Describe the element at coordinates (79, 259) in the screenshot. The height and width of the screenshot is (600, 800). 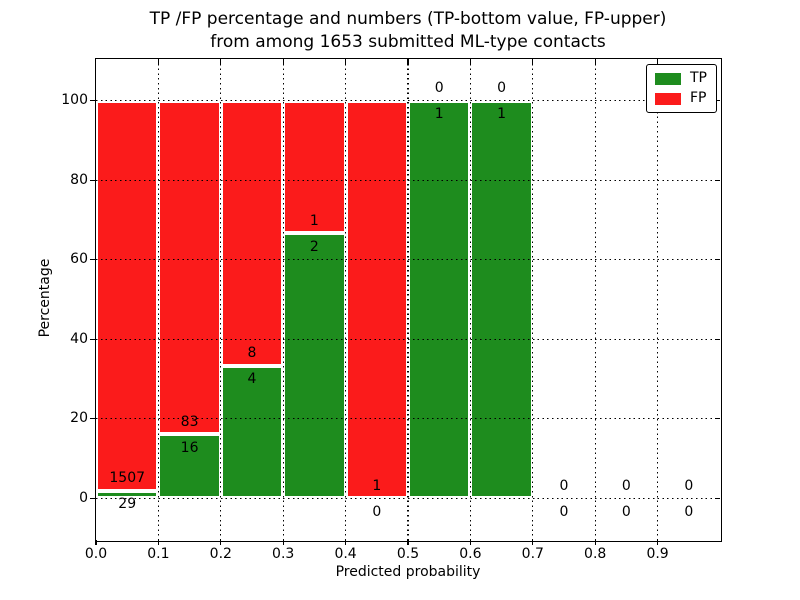
I see `y-tick-label: 60` at that location.